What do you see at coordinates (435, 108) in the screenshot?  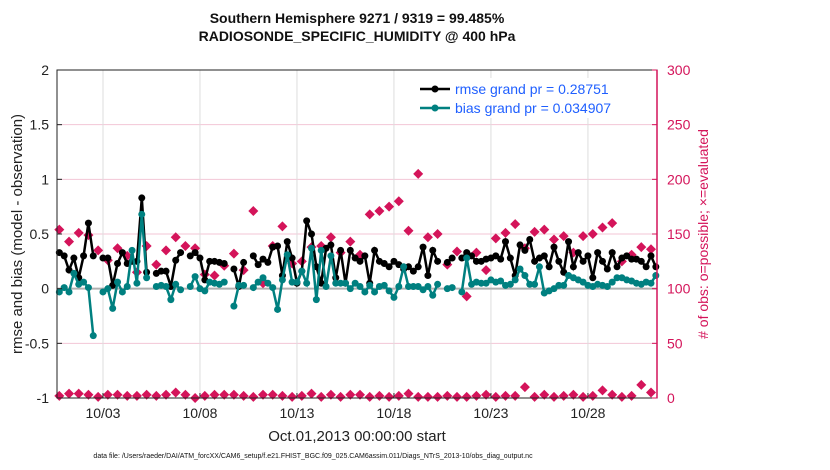 I see `legend-bias-marker` at bounding box center [435, 108].